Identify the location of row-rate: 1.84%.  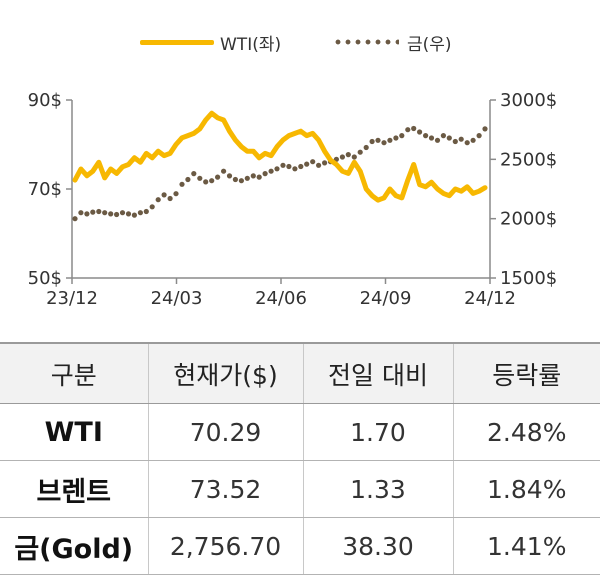
(526, 489).